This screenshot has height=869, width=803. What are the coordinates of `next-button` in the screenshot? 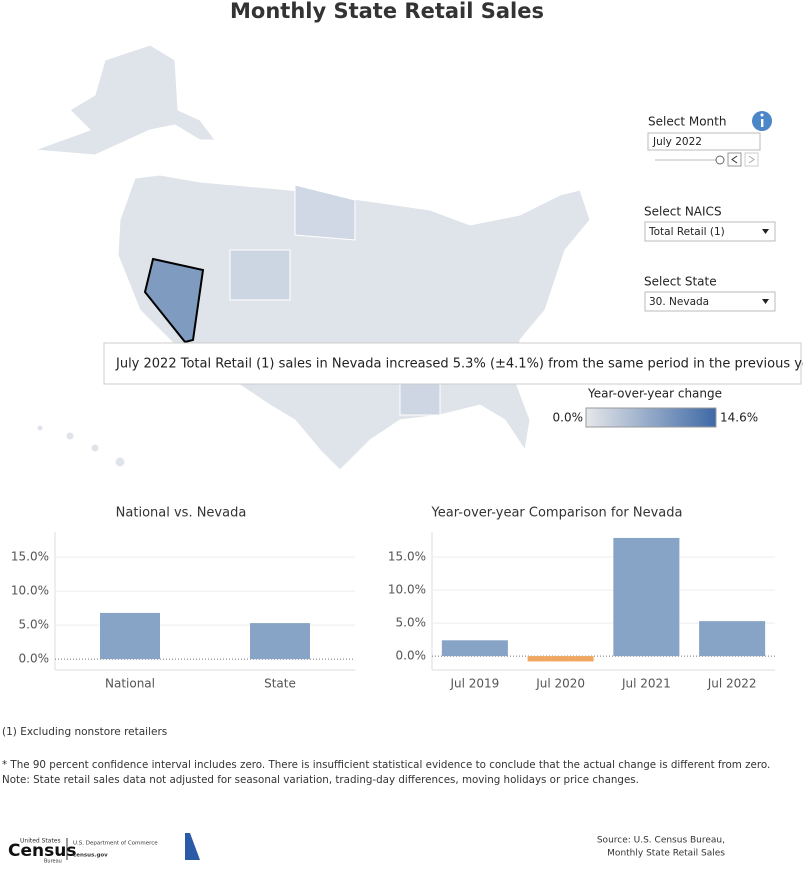 It's located at (751, 159).